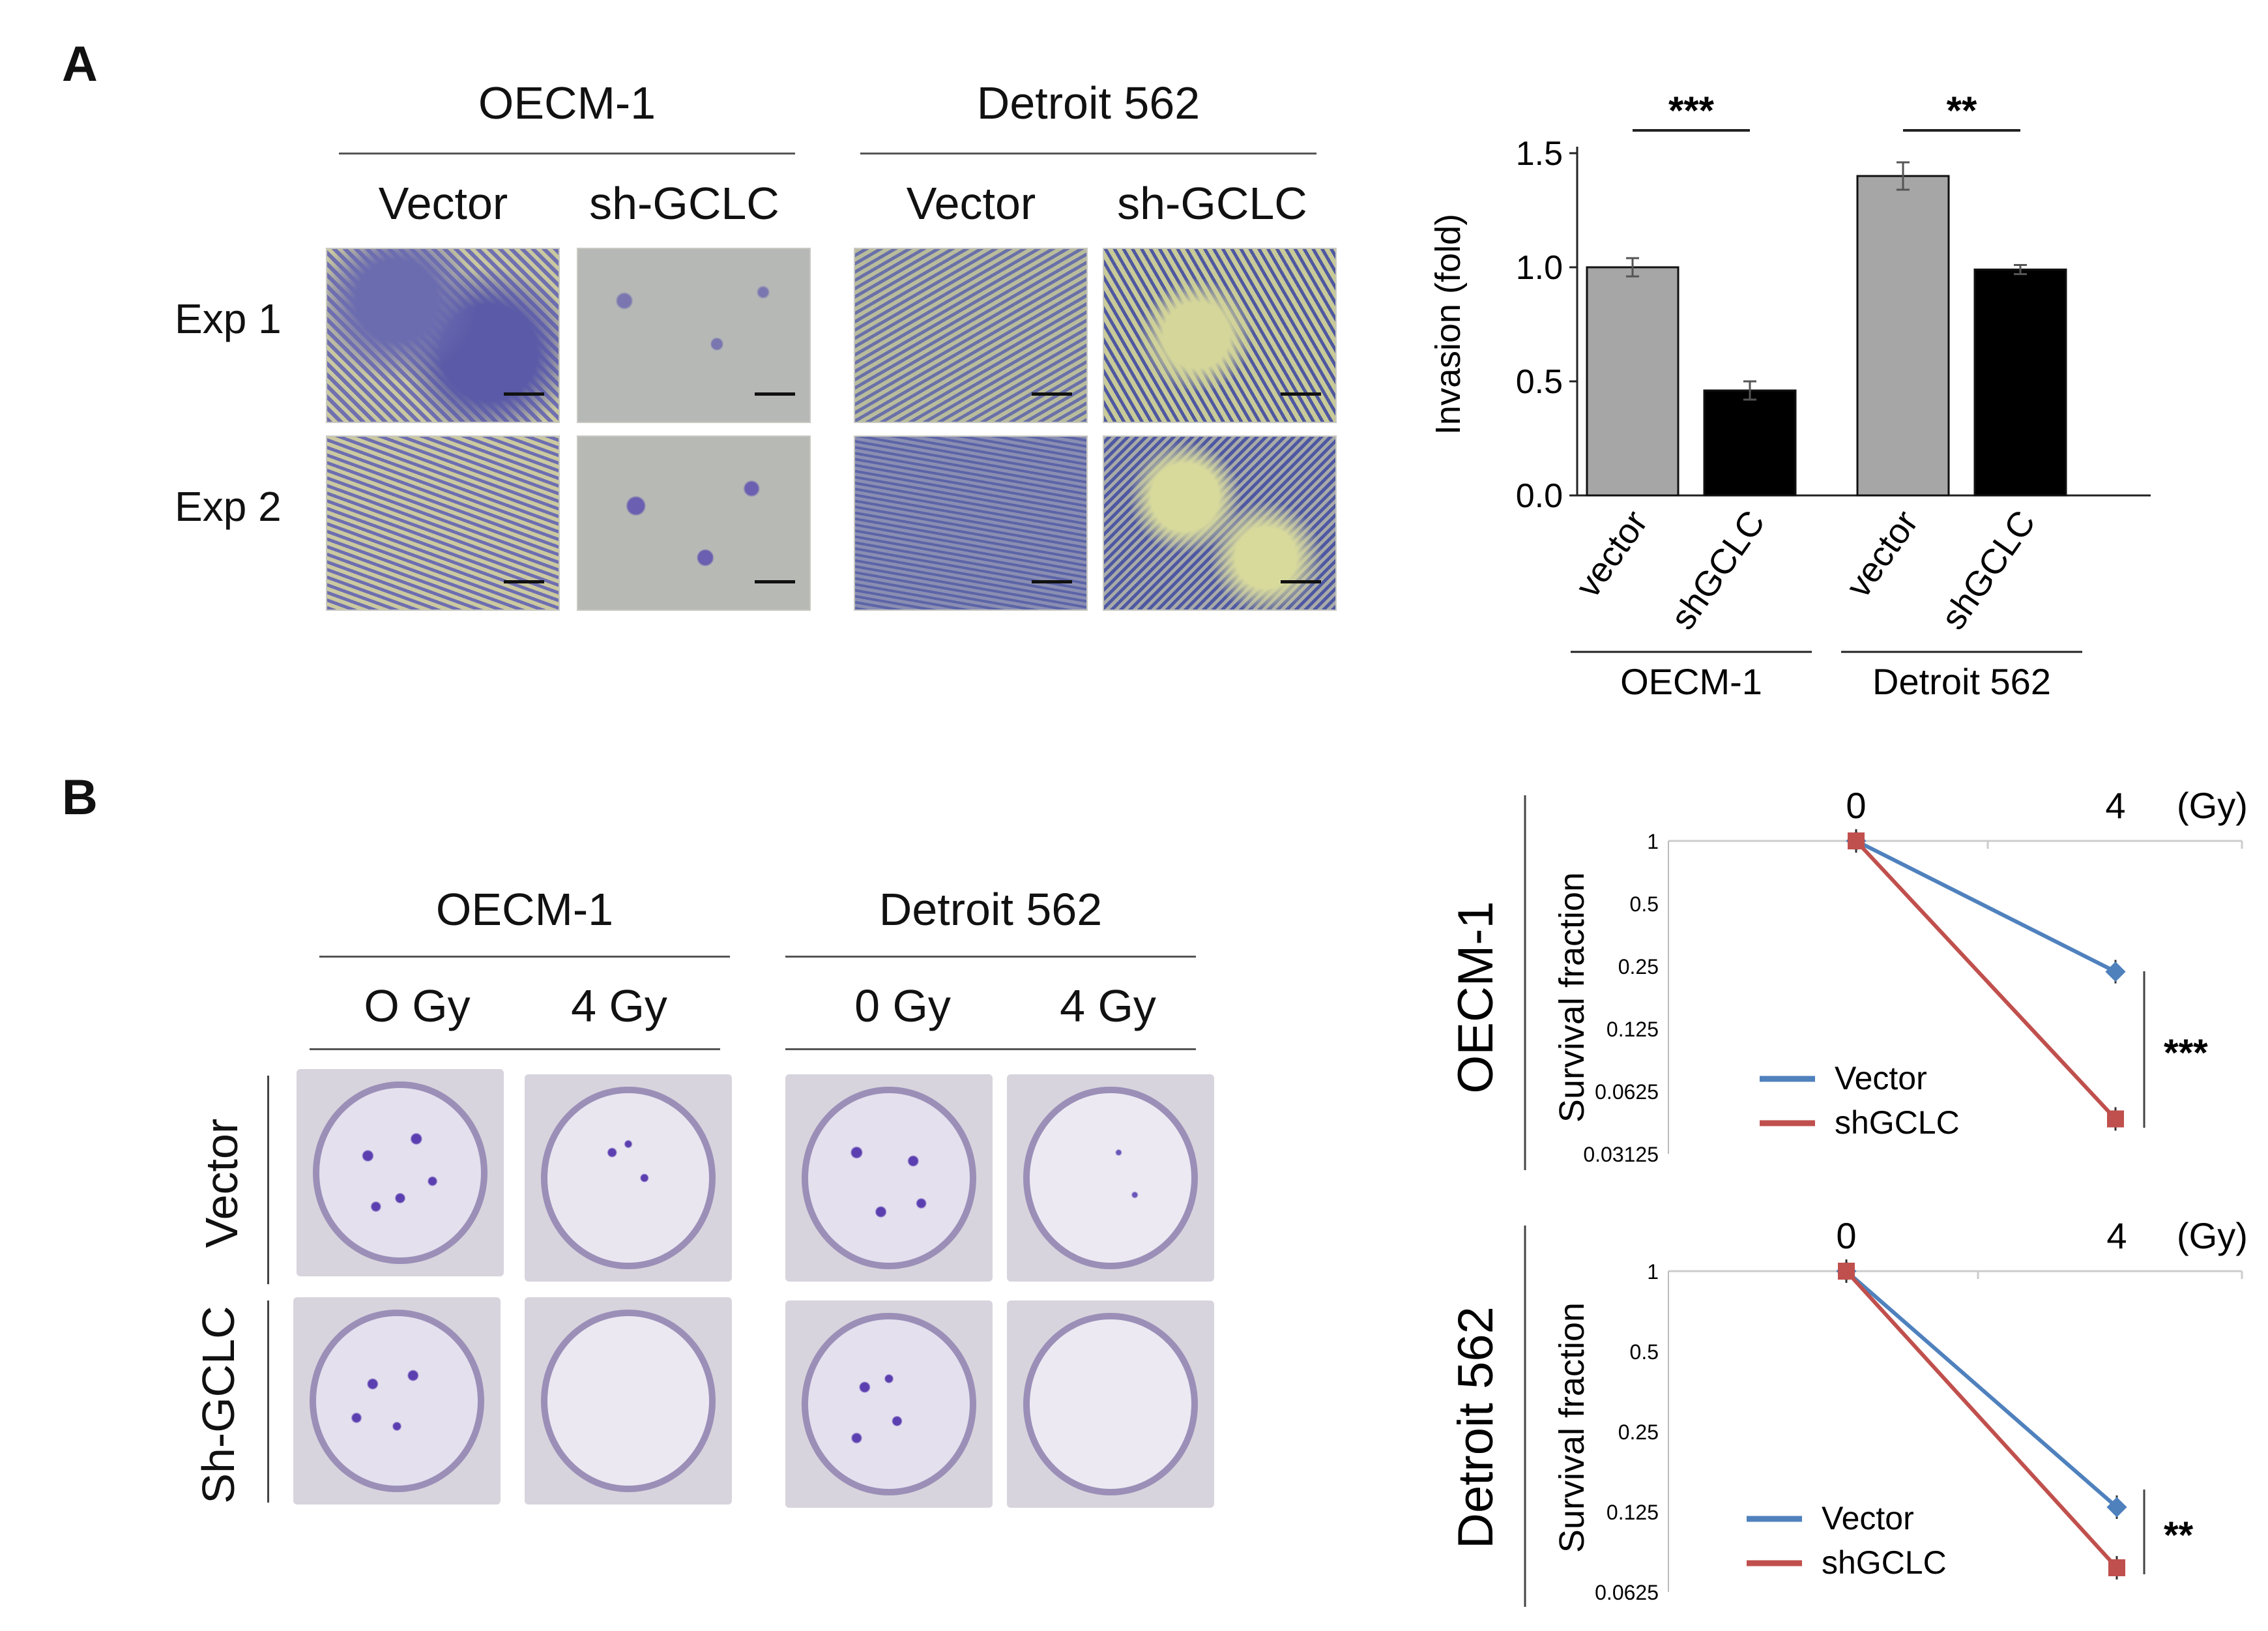 This screenshot has height=1631, width=2268. I want to click on group-label: OECM-1, so click(1691, 681).